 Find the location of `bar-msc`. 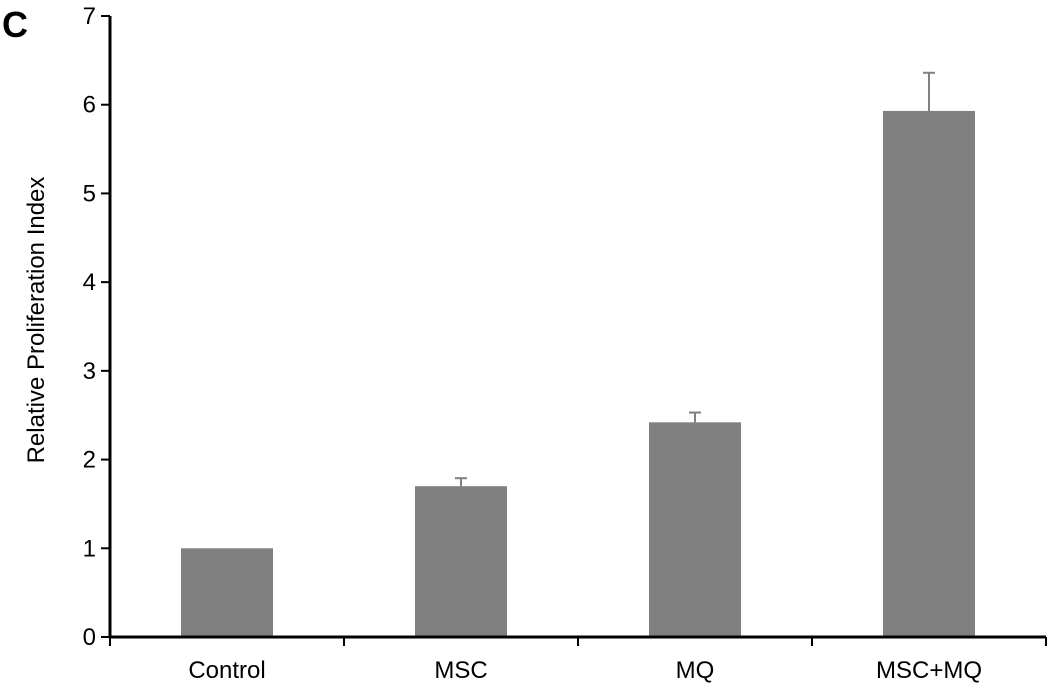

bar-msc is located at coordinates (461, 561).